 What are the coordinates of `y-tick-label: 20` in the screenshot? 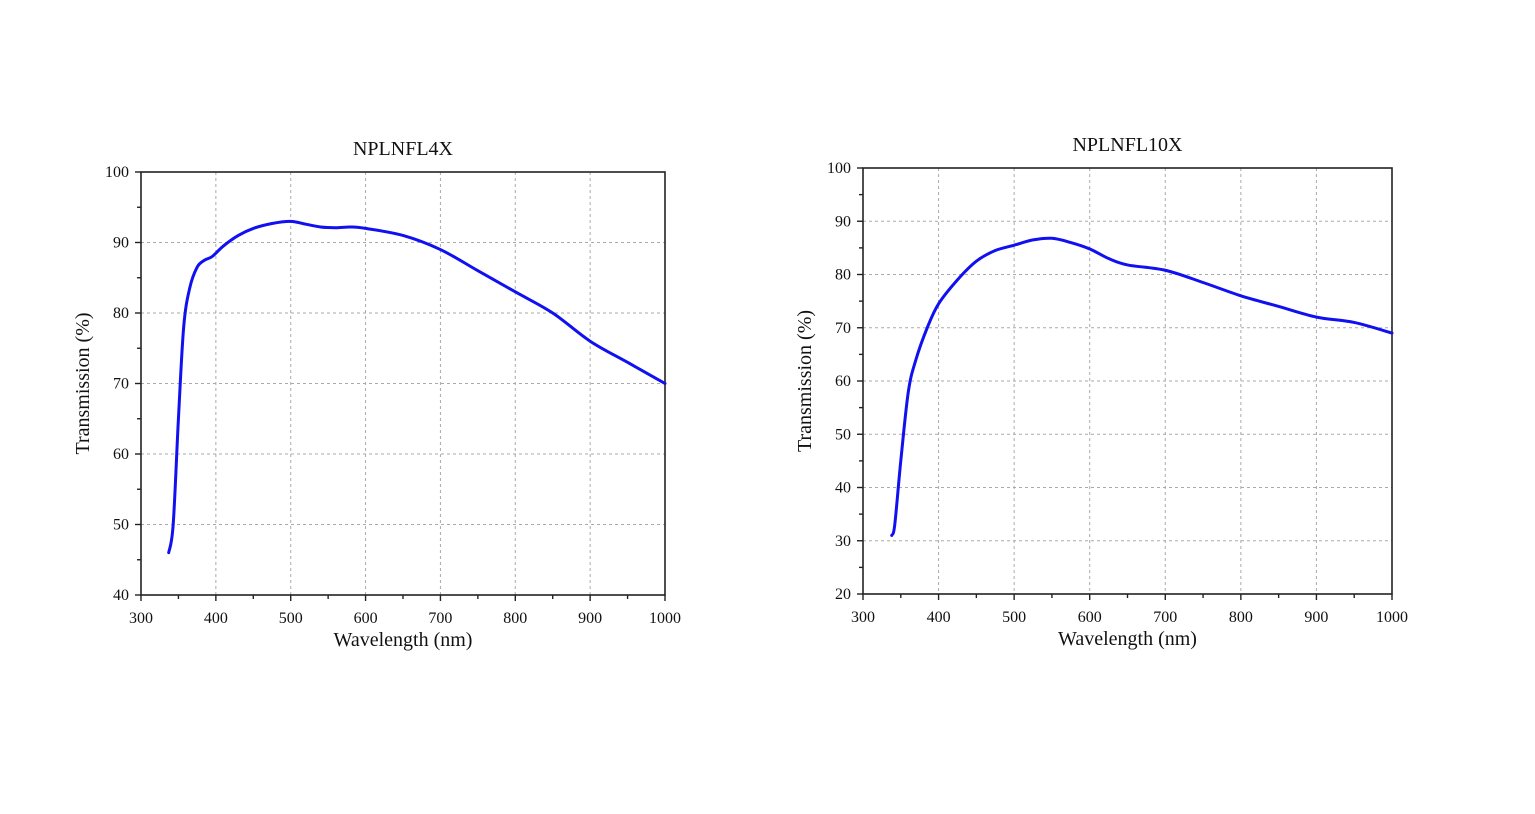 It's located at (843, 594).